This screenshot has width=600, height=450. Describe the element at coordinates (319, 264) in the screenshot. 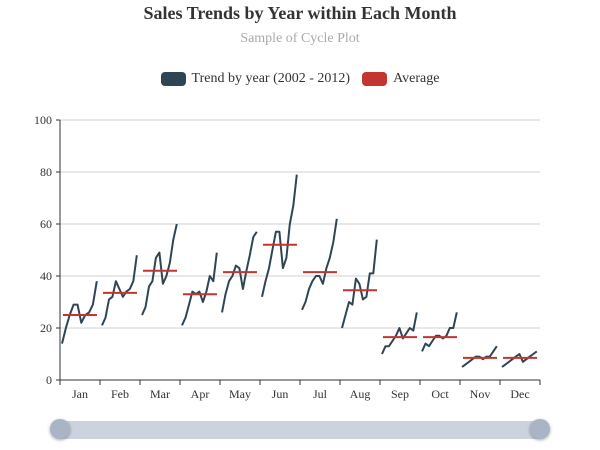

I see `trend-line-jul` at that location.